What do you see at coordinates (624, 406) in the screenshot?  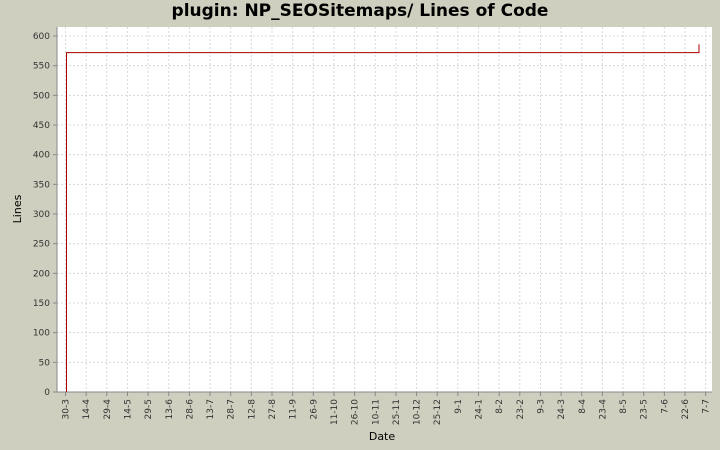 I see `x-tick-label: 8-5` at bounding box center [624, 406].